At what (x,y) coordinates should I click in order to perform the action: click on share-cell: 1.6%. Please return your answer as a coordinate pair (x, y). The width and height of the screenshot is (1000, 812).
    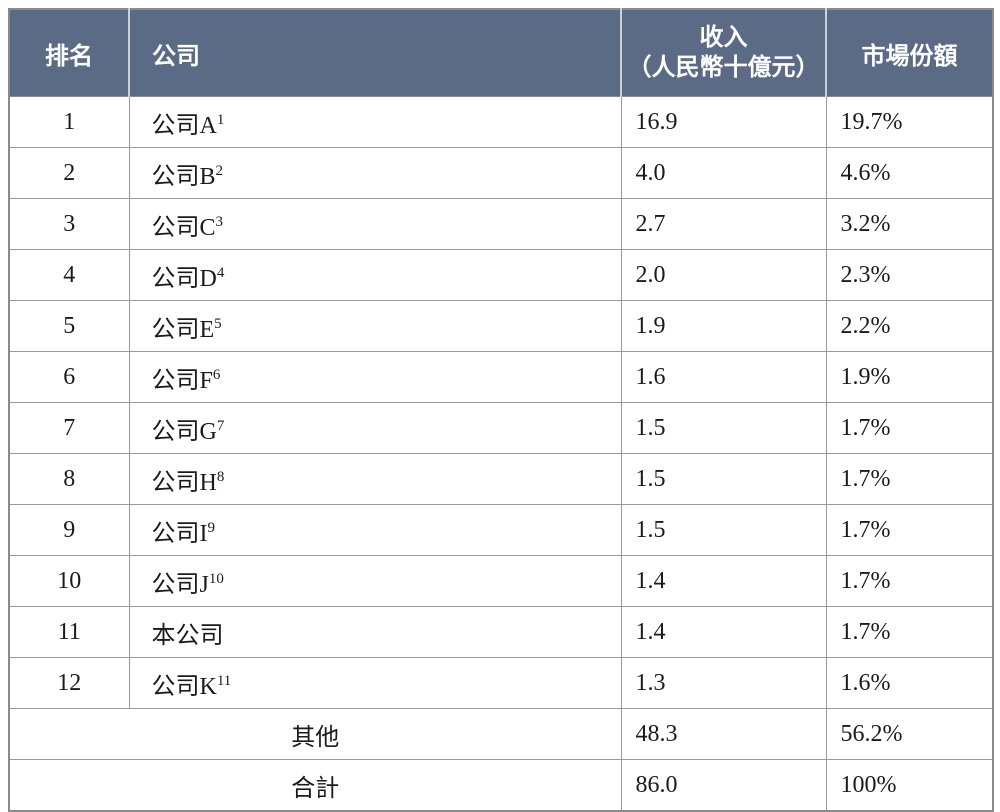
    Looking at the image, I should click on (909, 683).